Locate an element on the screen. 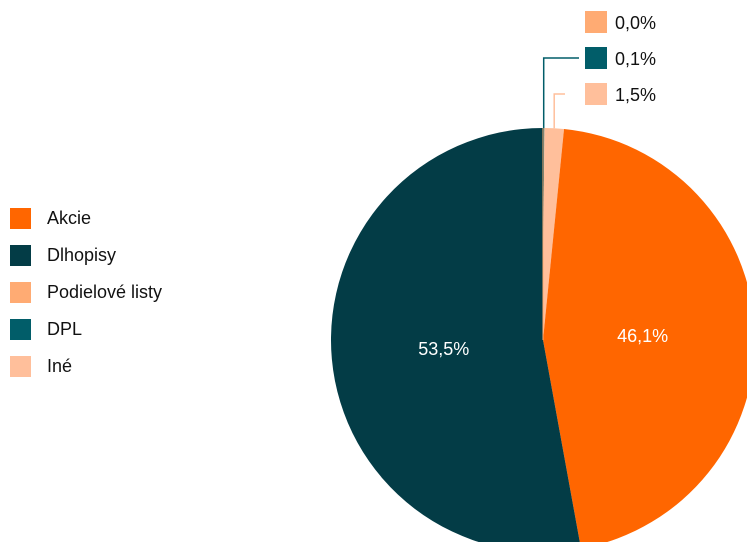 Image resolution: width=747 pixels, height=542 pixels. legend-item-podielove-listy: Podielové listy is located at coordinates (86, 292).